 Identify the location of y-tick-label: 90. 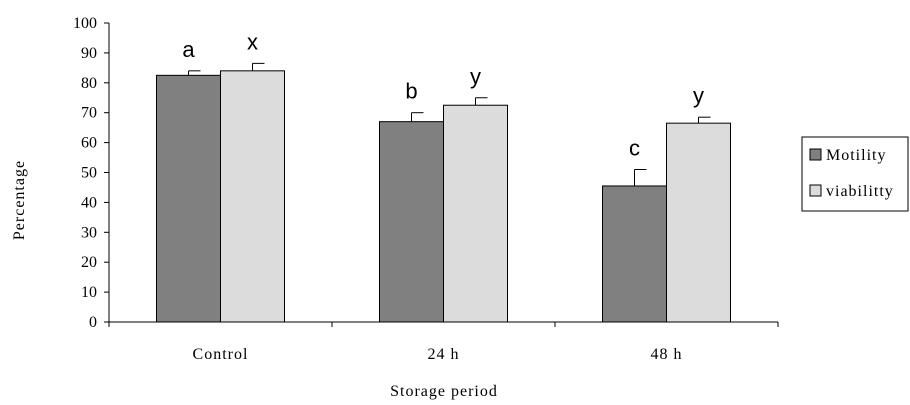
(89, 53).